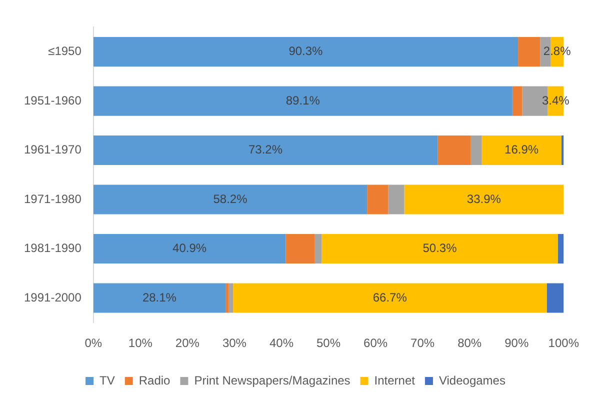  Describe the element at coordinates (53, 100) in the screenshot. I see `y-tick-label: 1951-1960` at that location.